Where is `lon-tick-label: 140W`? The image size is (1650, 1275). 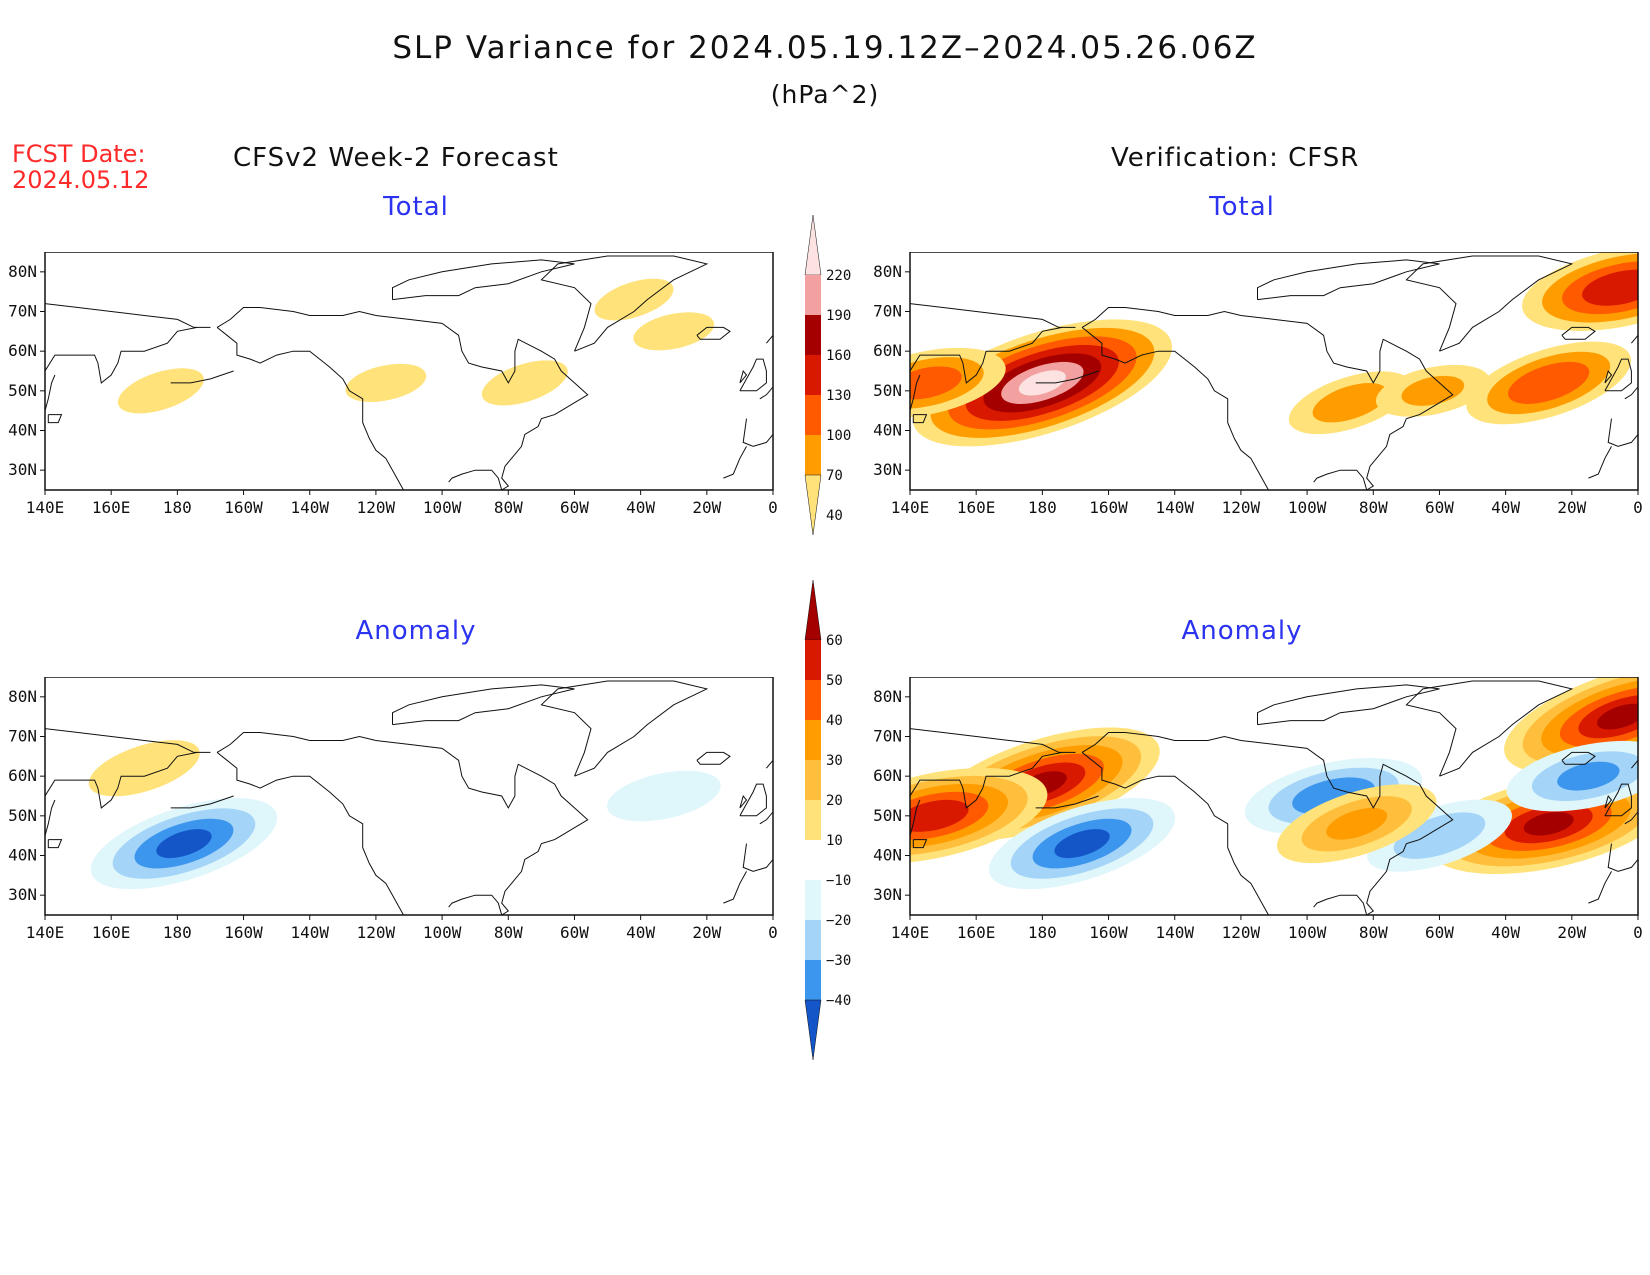
lon-tick-label: 140W is located at coordinates (1174, 932).